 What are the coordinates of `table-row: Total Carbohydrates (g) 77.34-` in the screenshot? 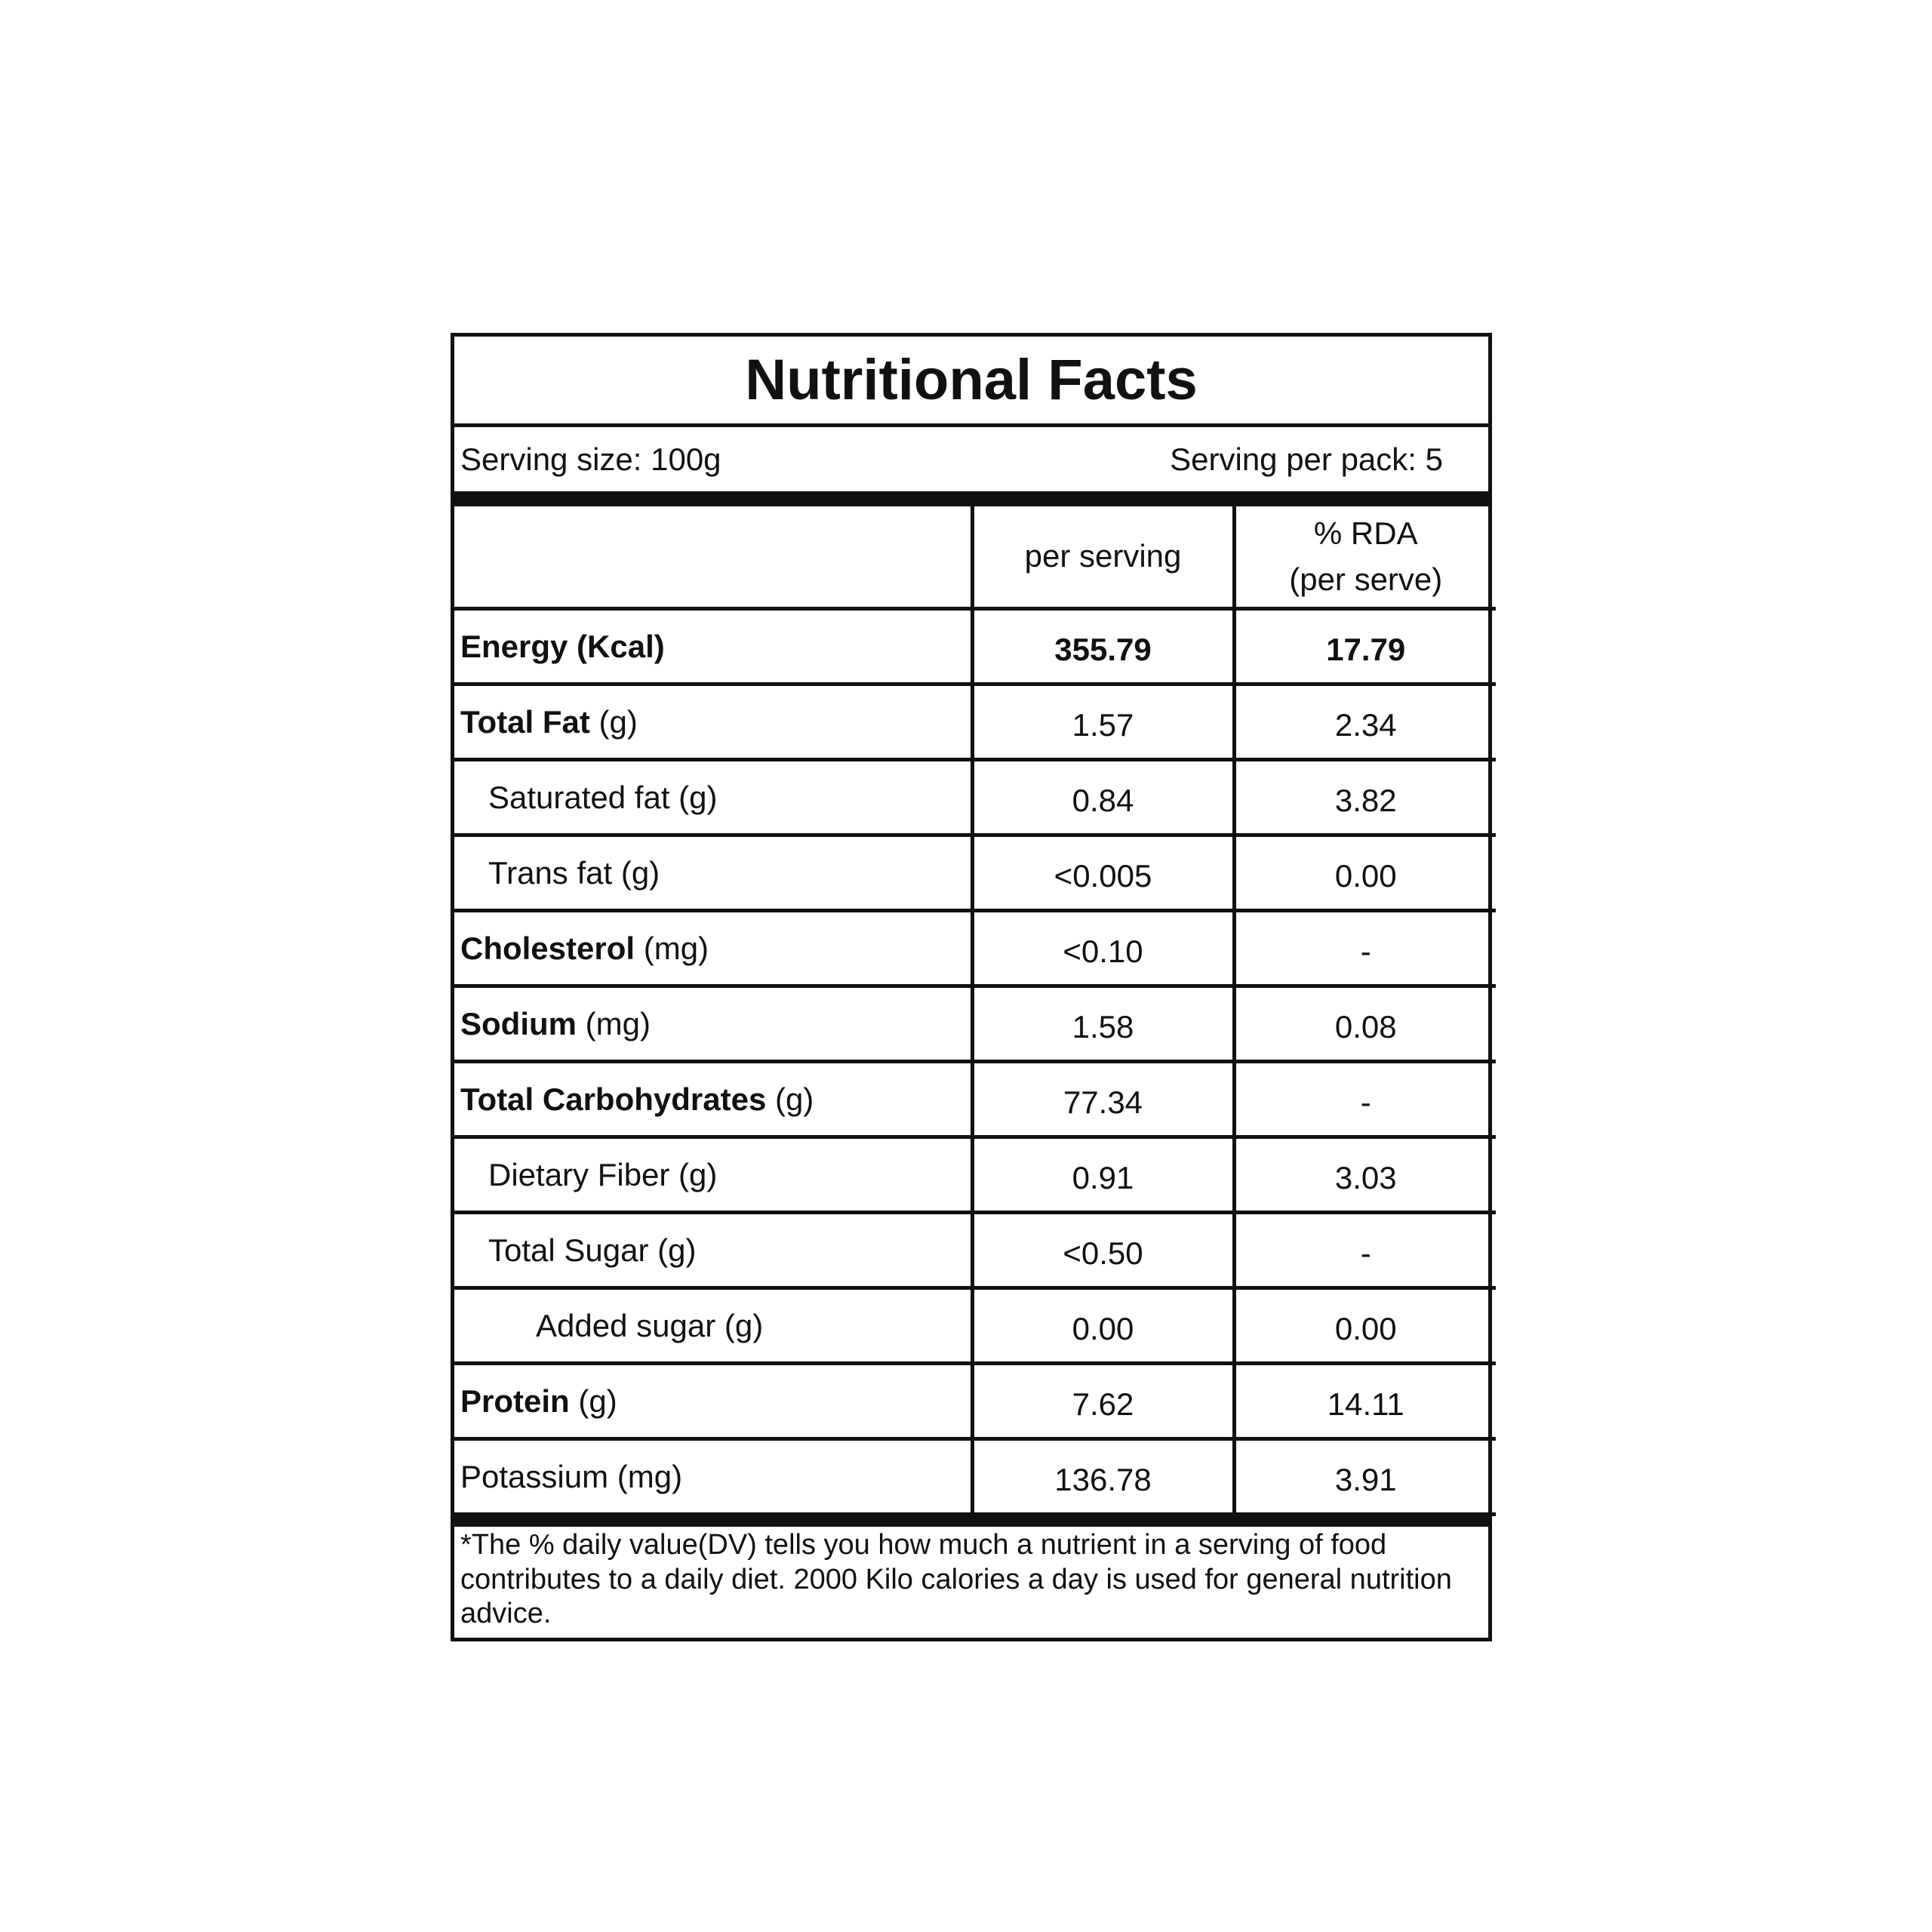 It's located at (975, 1099).